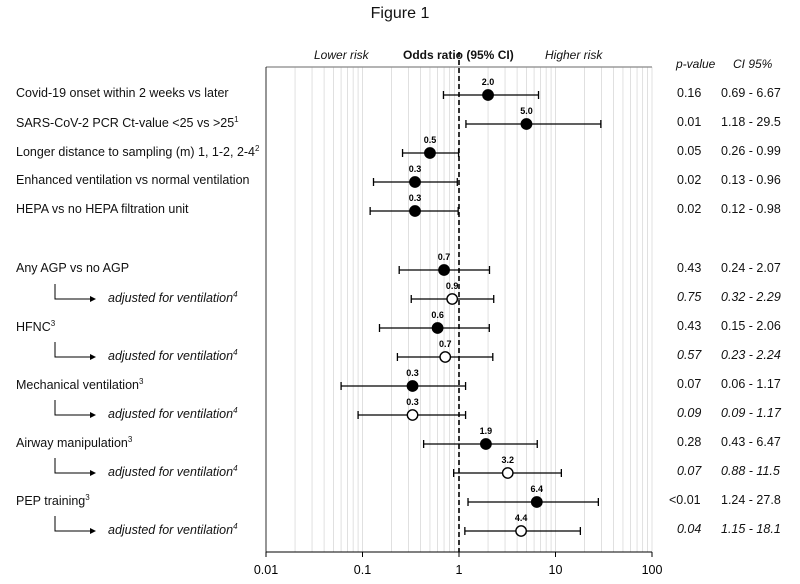 The height and width of the screenshot is (584, 800). I want to click on row-label: Any AGP vs no AGP, so click(72, 268).